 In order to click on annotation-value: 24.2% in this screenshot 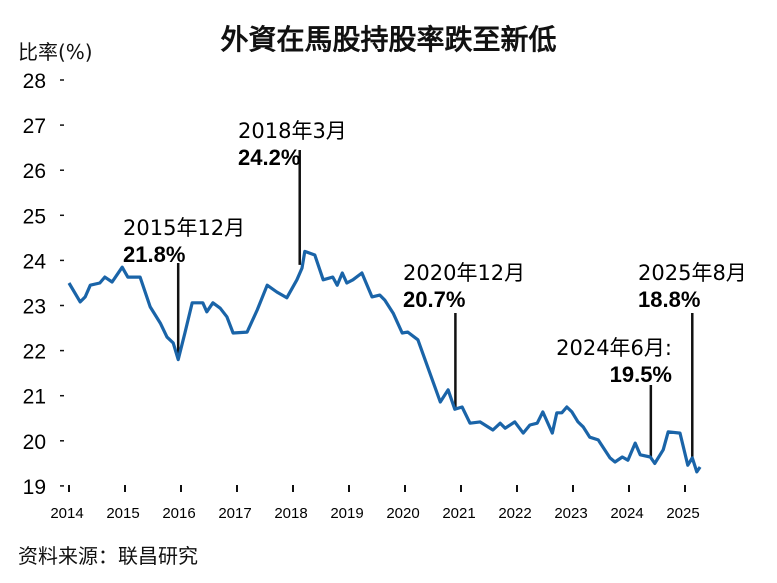, I will do `click(269, 157)`.